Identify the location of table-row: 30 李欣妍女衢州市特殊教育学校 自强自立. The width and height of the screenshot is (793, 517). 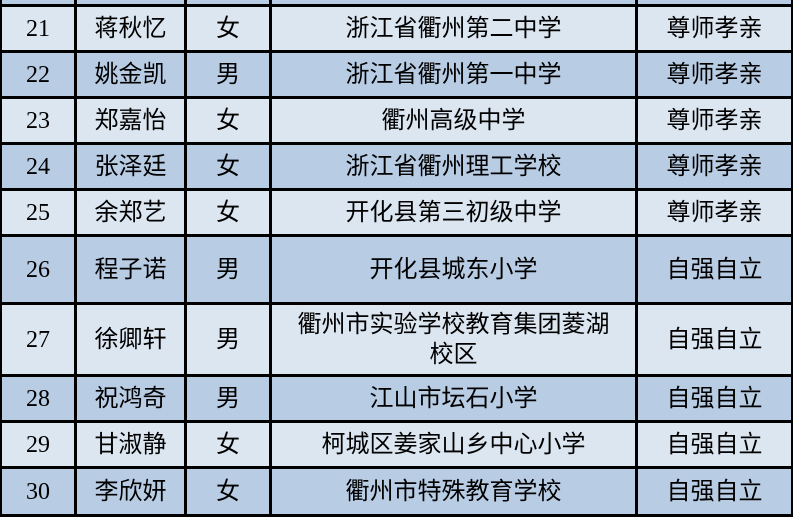
(396, 491).